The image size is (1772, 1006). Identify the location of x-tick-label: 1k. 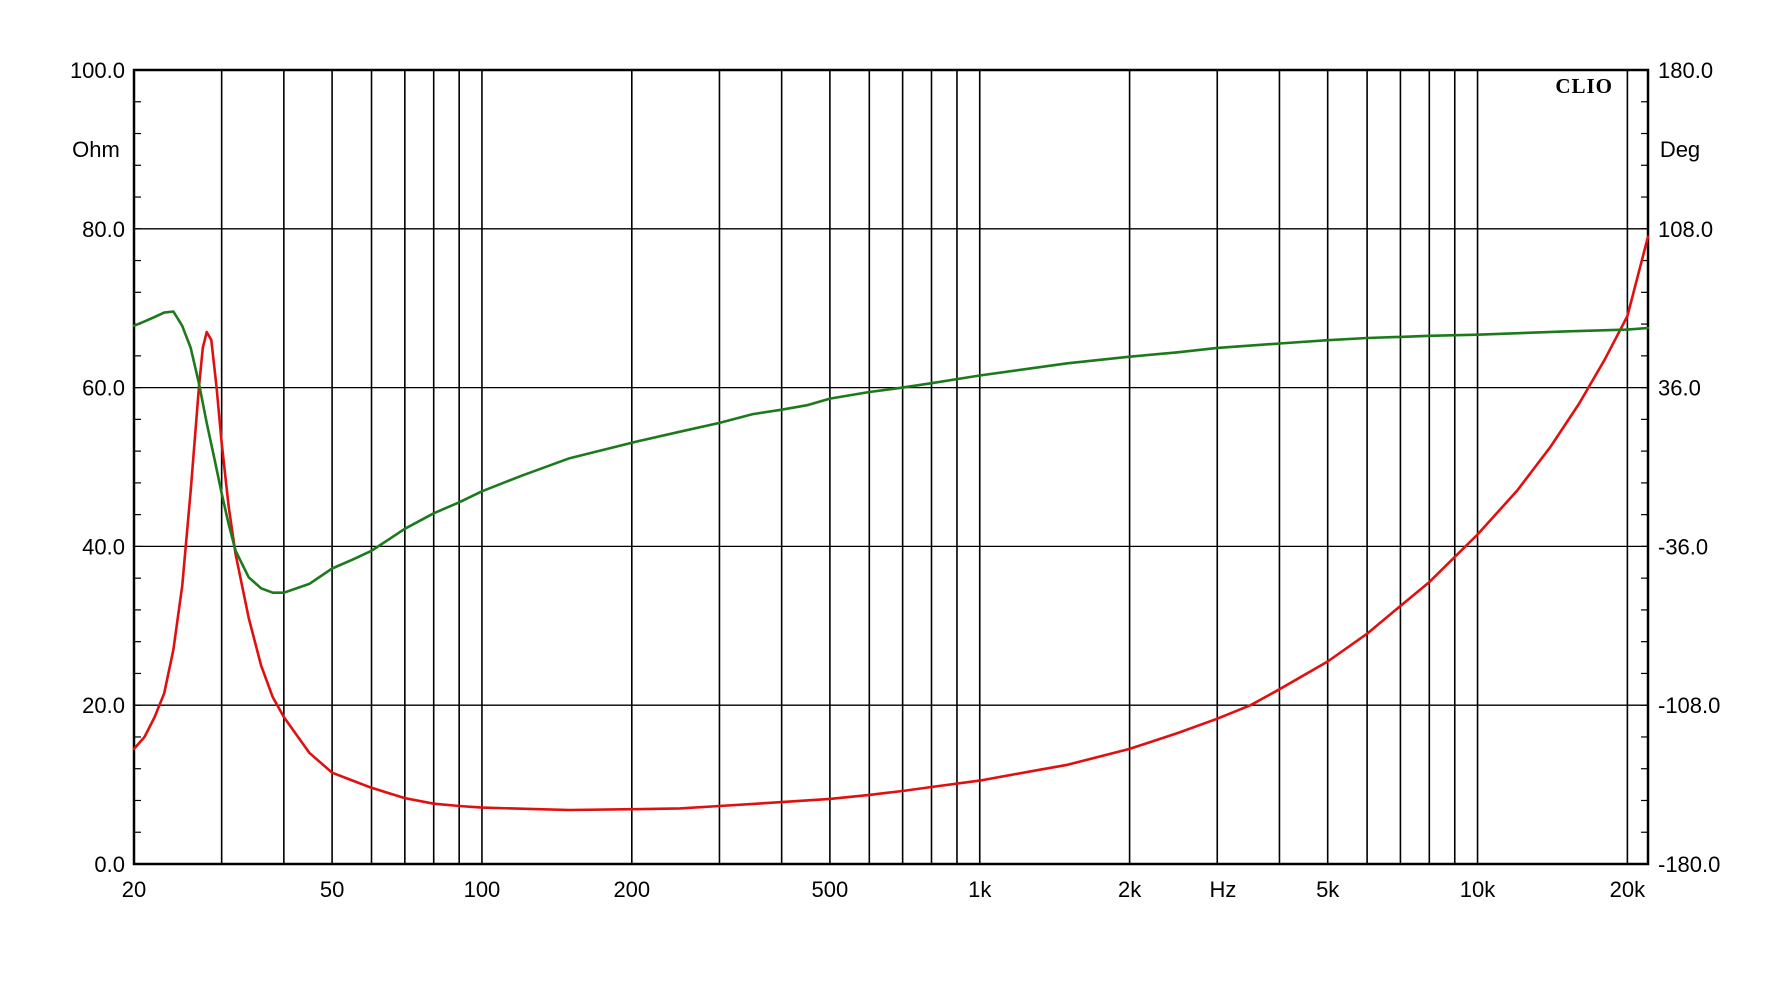
(980, 889).